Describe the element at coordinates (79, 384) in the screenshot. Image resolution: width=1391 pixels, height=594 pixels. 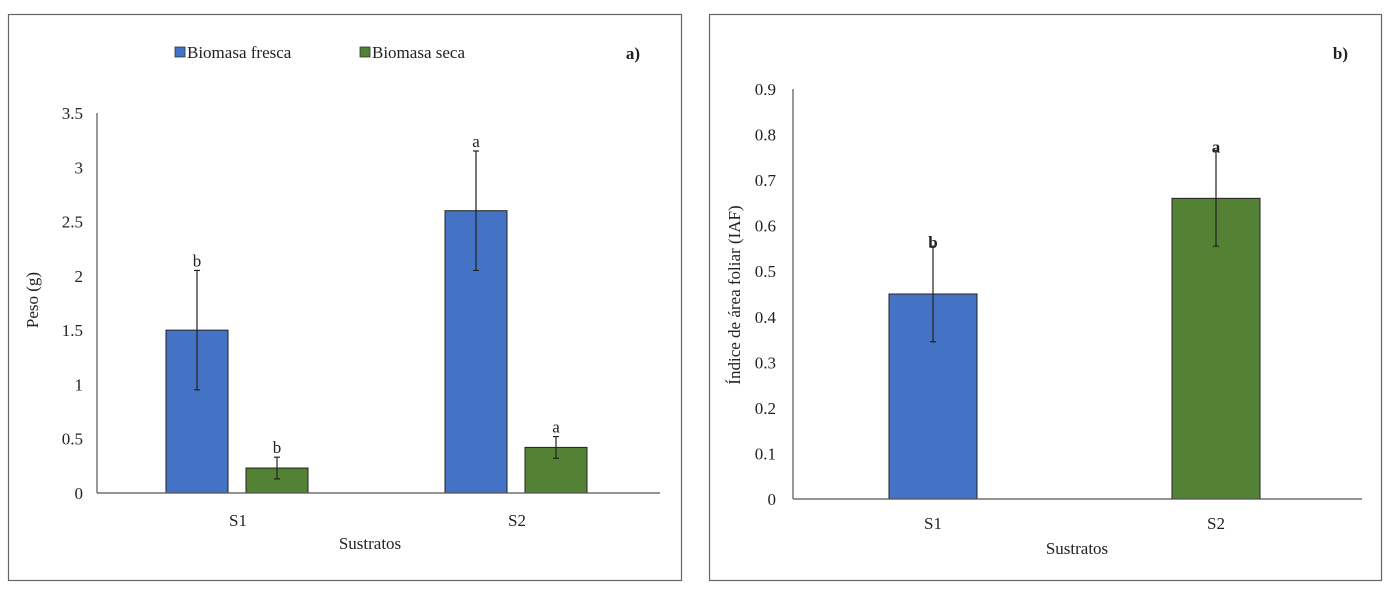
I see `y-tick-label: 1` at that location.